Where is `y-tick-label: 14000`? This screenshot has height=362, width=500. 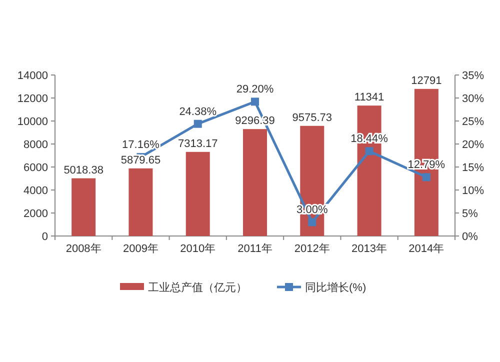 y-tick-label: 14000 is located at coordinates (32, 76).